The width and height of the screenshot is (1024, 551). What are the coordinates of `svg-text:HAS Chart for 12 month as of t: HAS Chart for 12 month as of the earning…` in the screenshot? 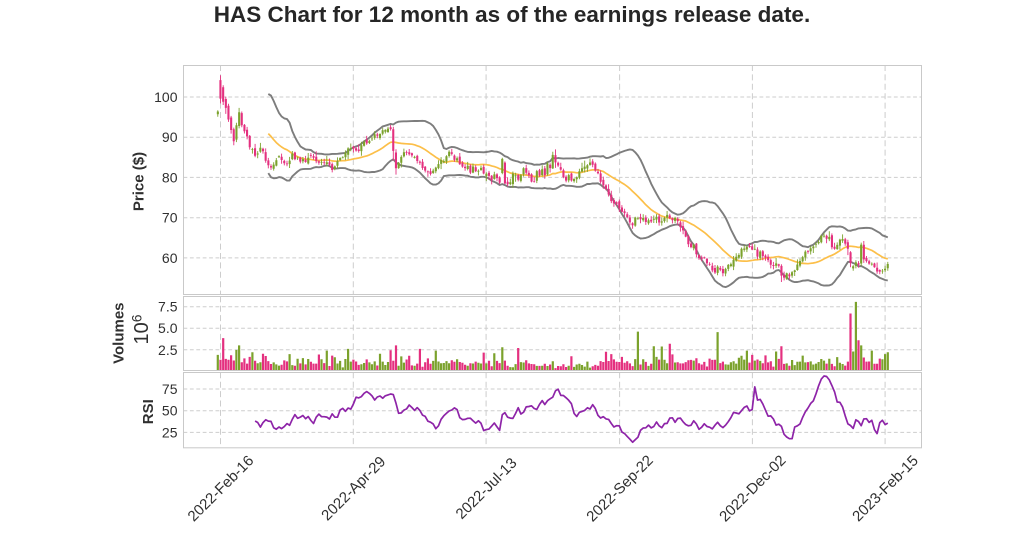 It's located at (512, 14).